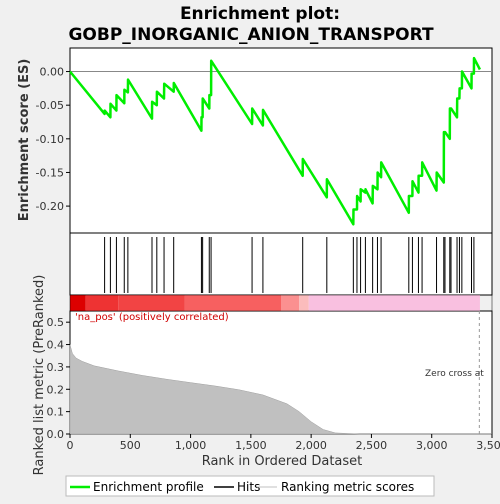 The width and height of the screenshot is (500, 504). I want to click on x-tick-label: 1,500, so click(251, 445).